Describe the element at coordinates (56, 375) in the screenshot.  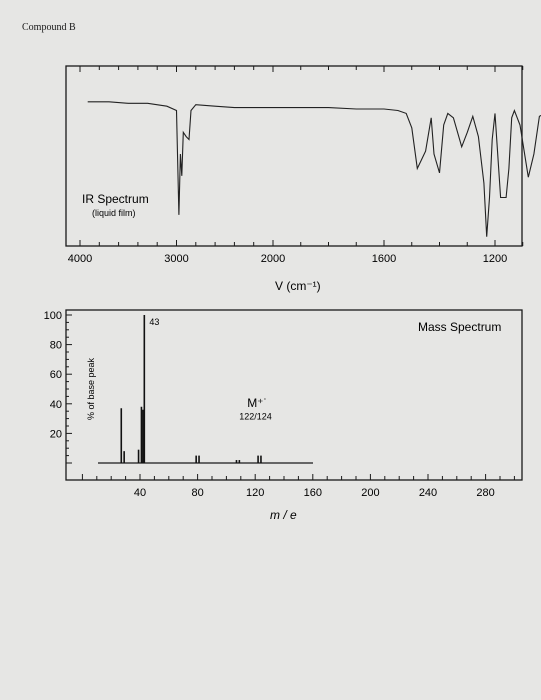
I see `ms-y-tick-label: 60` at that location.